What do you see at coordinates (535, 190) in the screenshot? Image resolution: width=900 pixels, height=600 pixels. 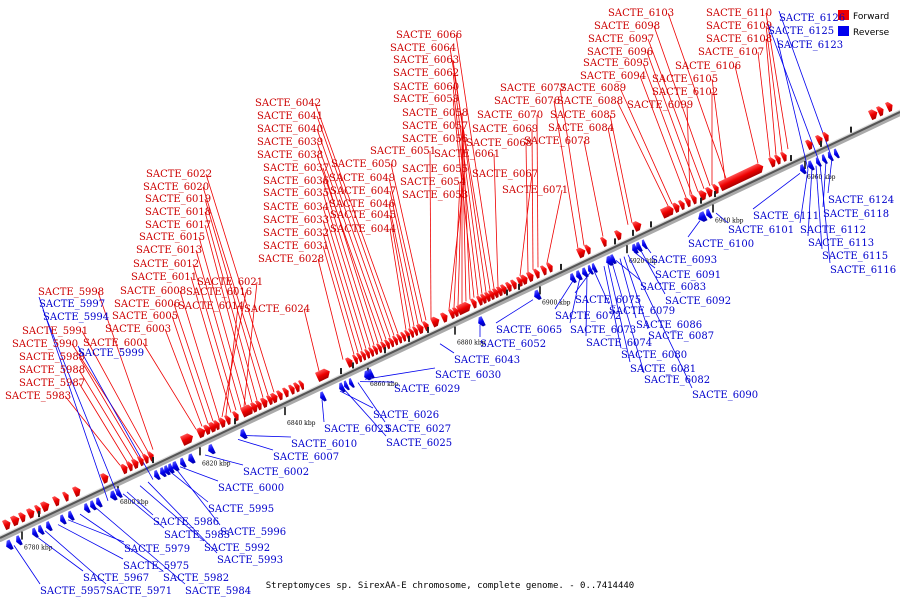 I see `gene-label: SACTE_6071` at bounding box center [535, 190].